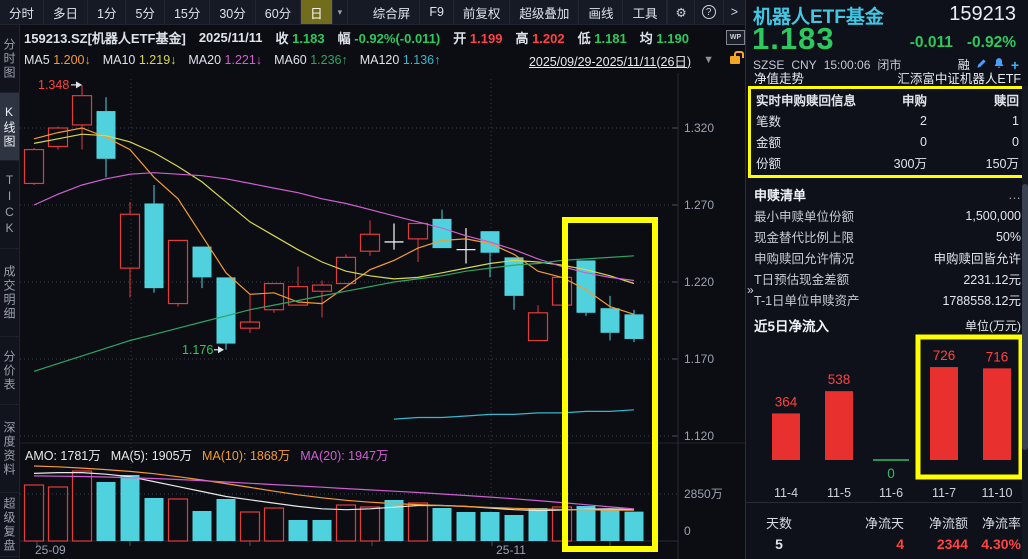 The height and width of the screenshot is (559, 1028). Describe the element at coordinates (944, 493) in the screenshot. I see `svg-text: 11-7` at that location.